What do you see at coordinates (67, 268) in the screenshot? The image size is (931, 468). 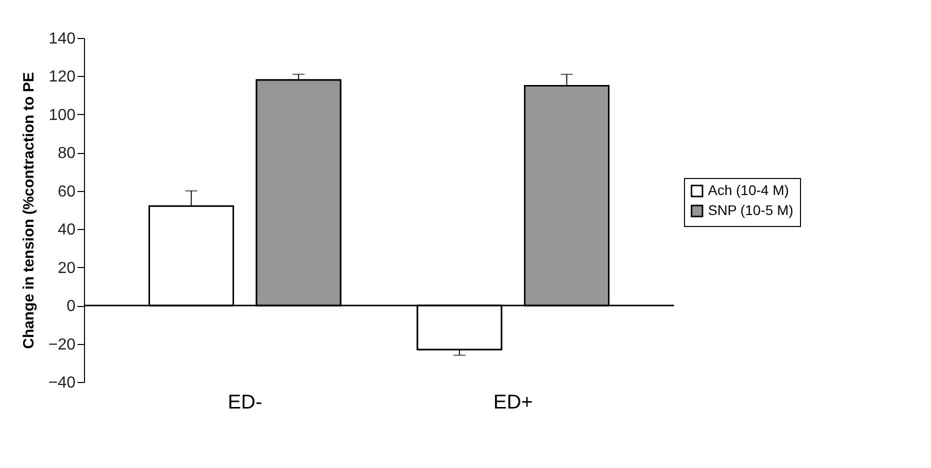 I see `y-tick-label: 20` at bounding box center [67, 268].